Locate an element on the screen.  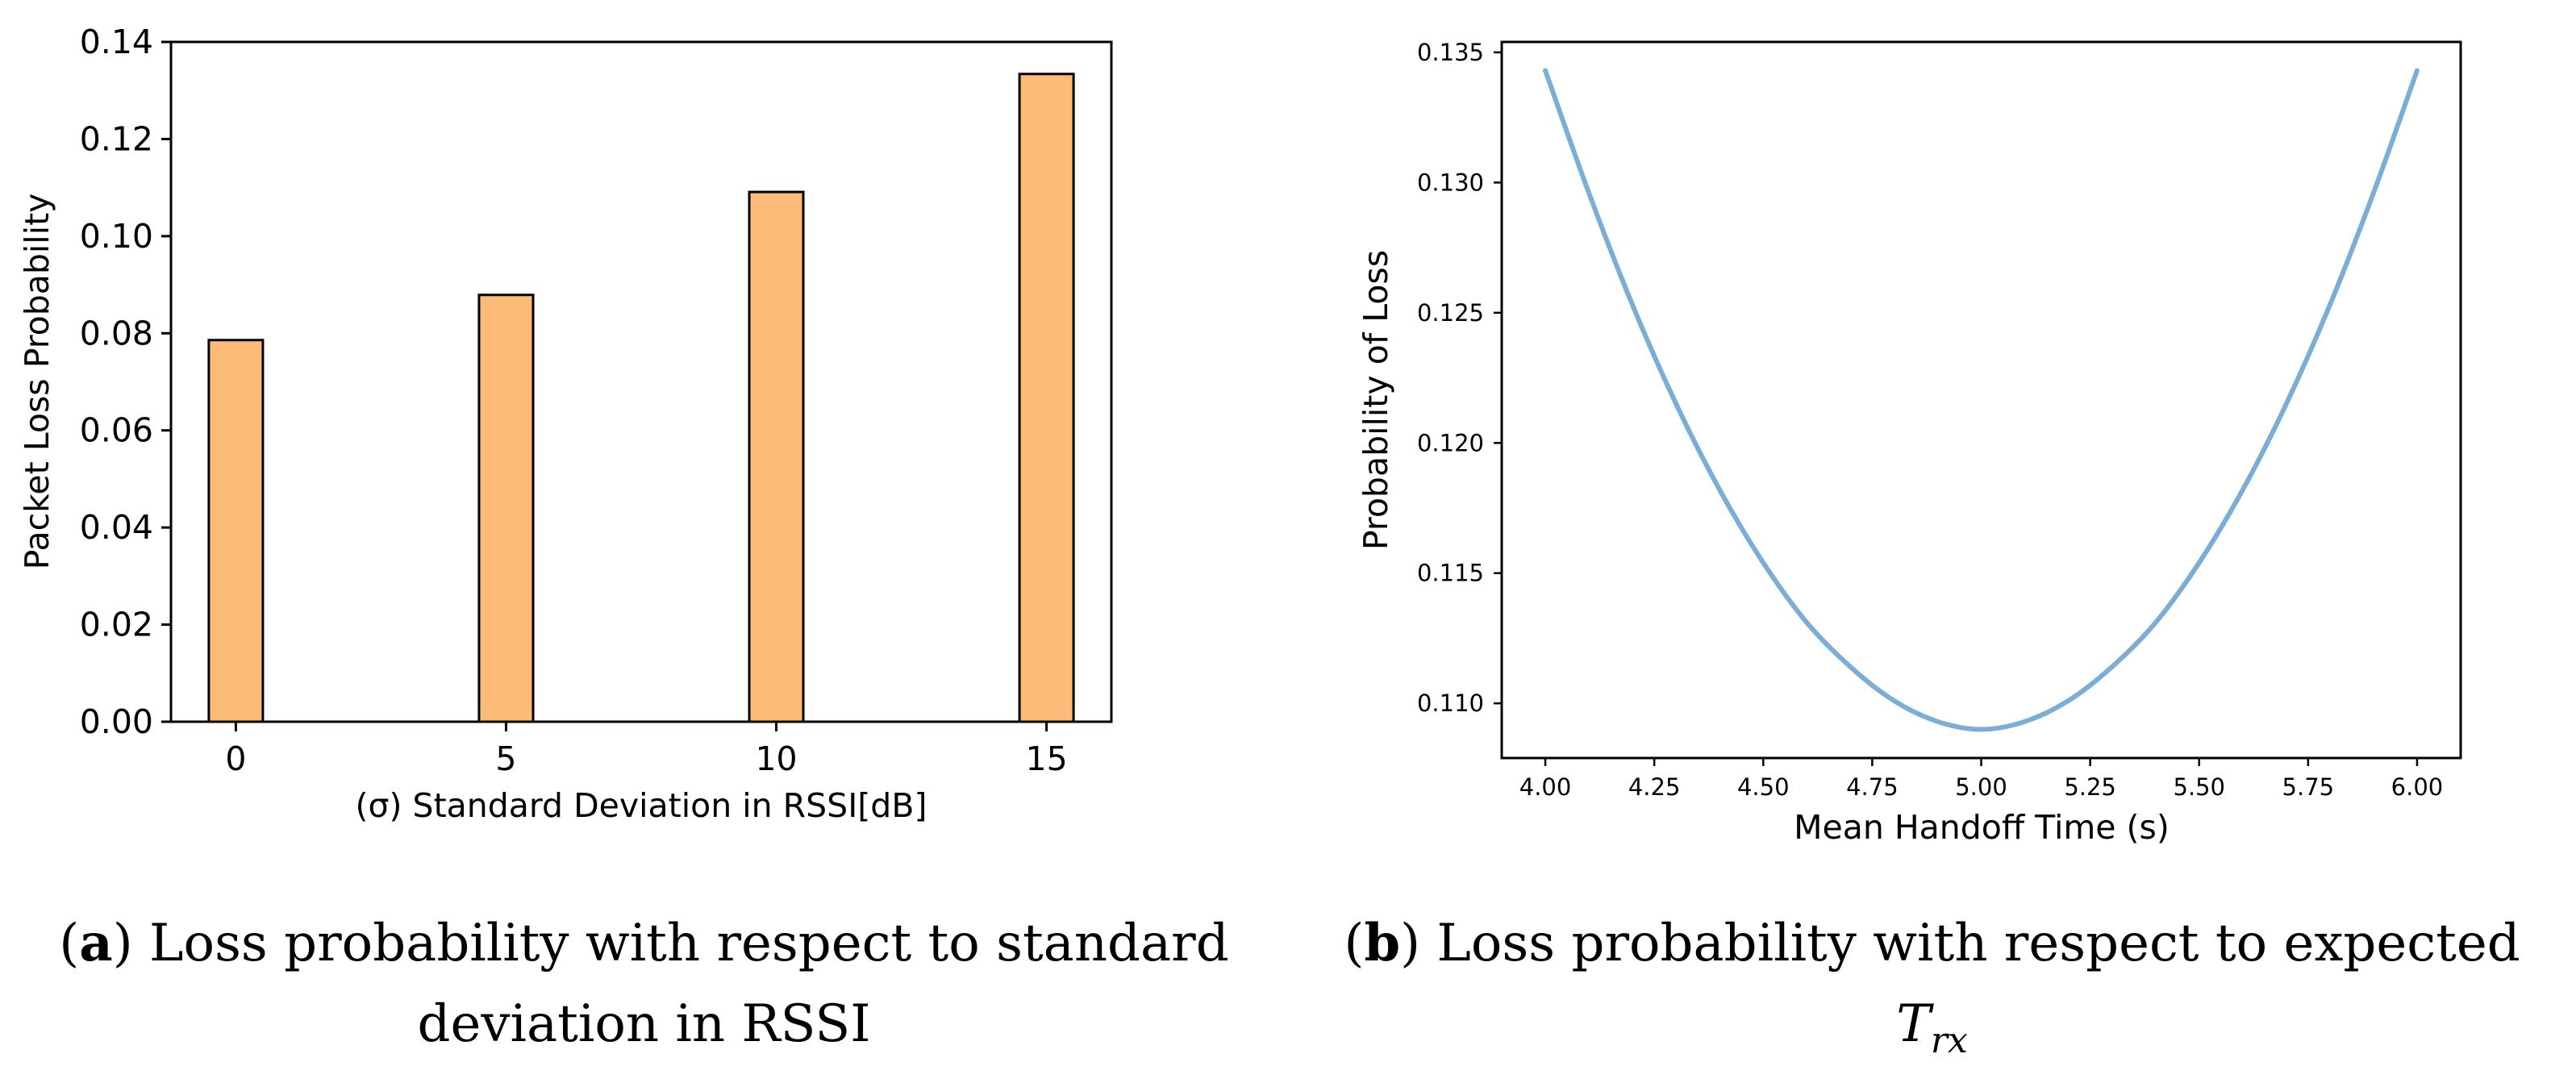
caption-math-main: T is located at coordinates (1913, 1024).